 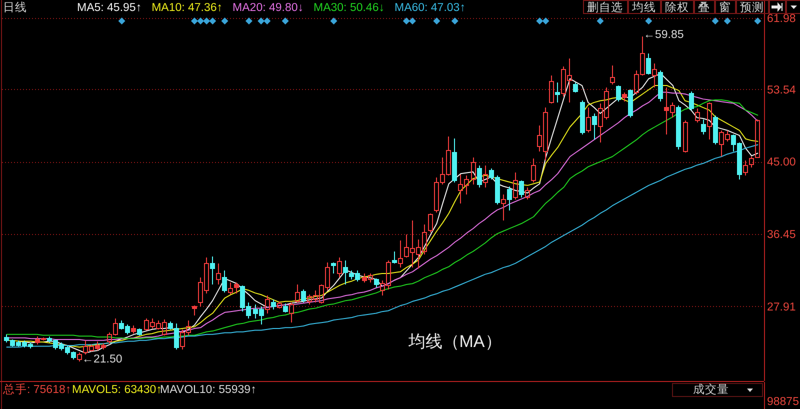 What do you see at coordinates (781, 90) in the screenshot?
I see `y-tick-label: 53.54` at bounding box center [781, 90].